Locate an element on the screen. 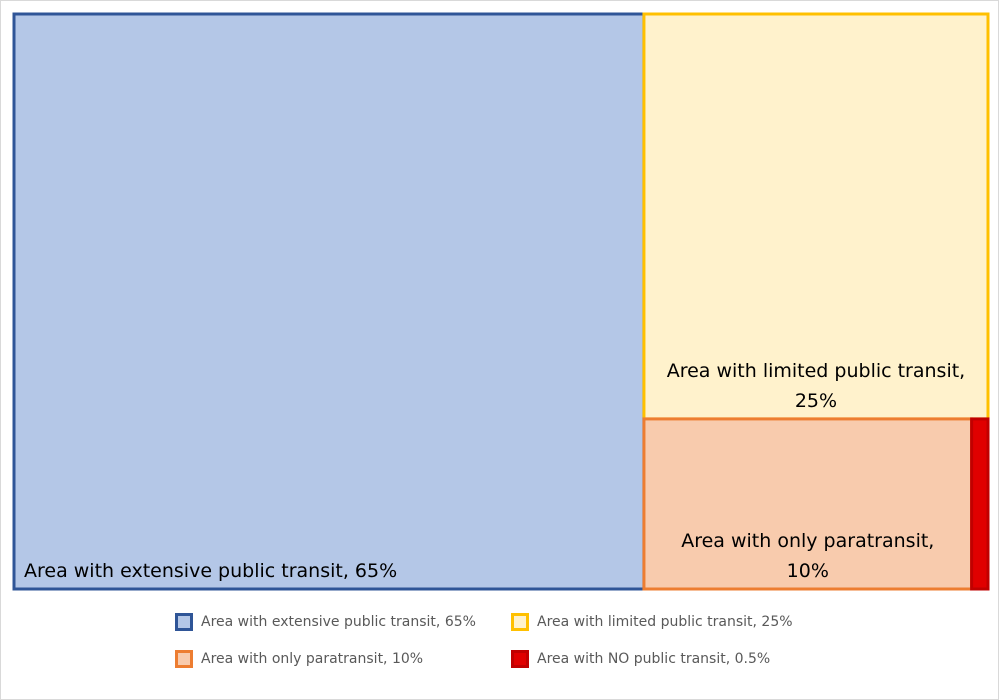 The image size is (999, 700). legend-swatch-limited is located at coordinates (520, 622).